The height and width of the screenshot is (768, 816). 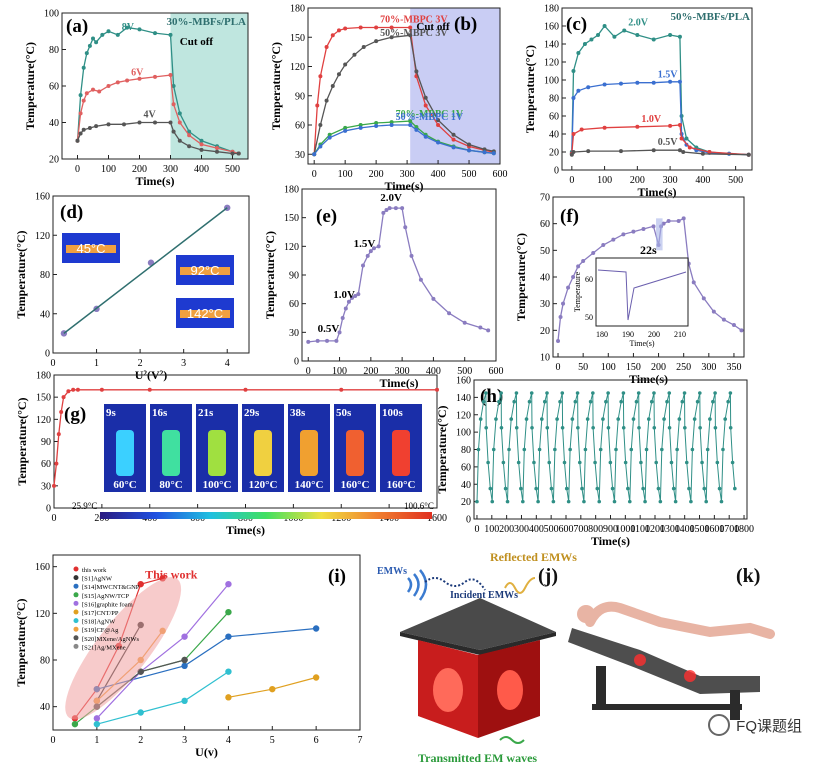 What do you see at coordinates (506, 529) in the screenshot?
I see `x-tick-label: 200` at bounding box center [506, 529].